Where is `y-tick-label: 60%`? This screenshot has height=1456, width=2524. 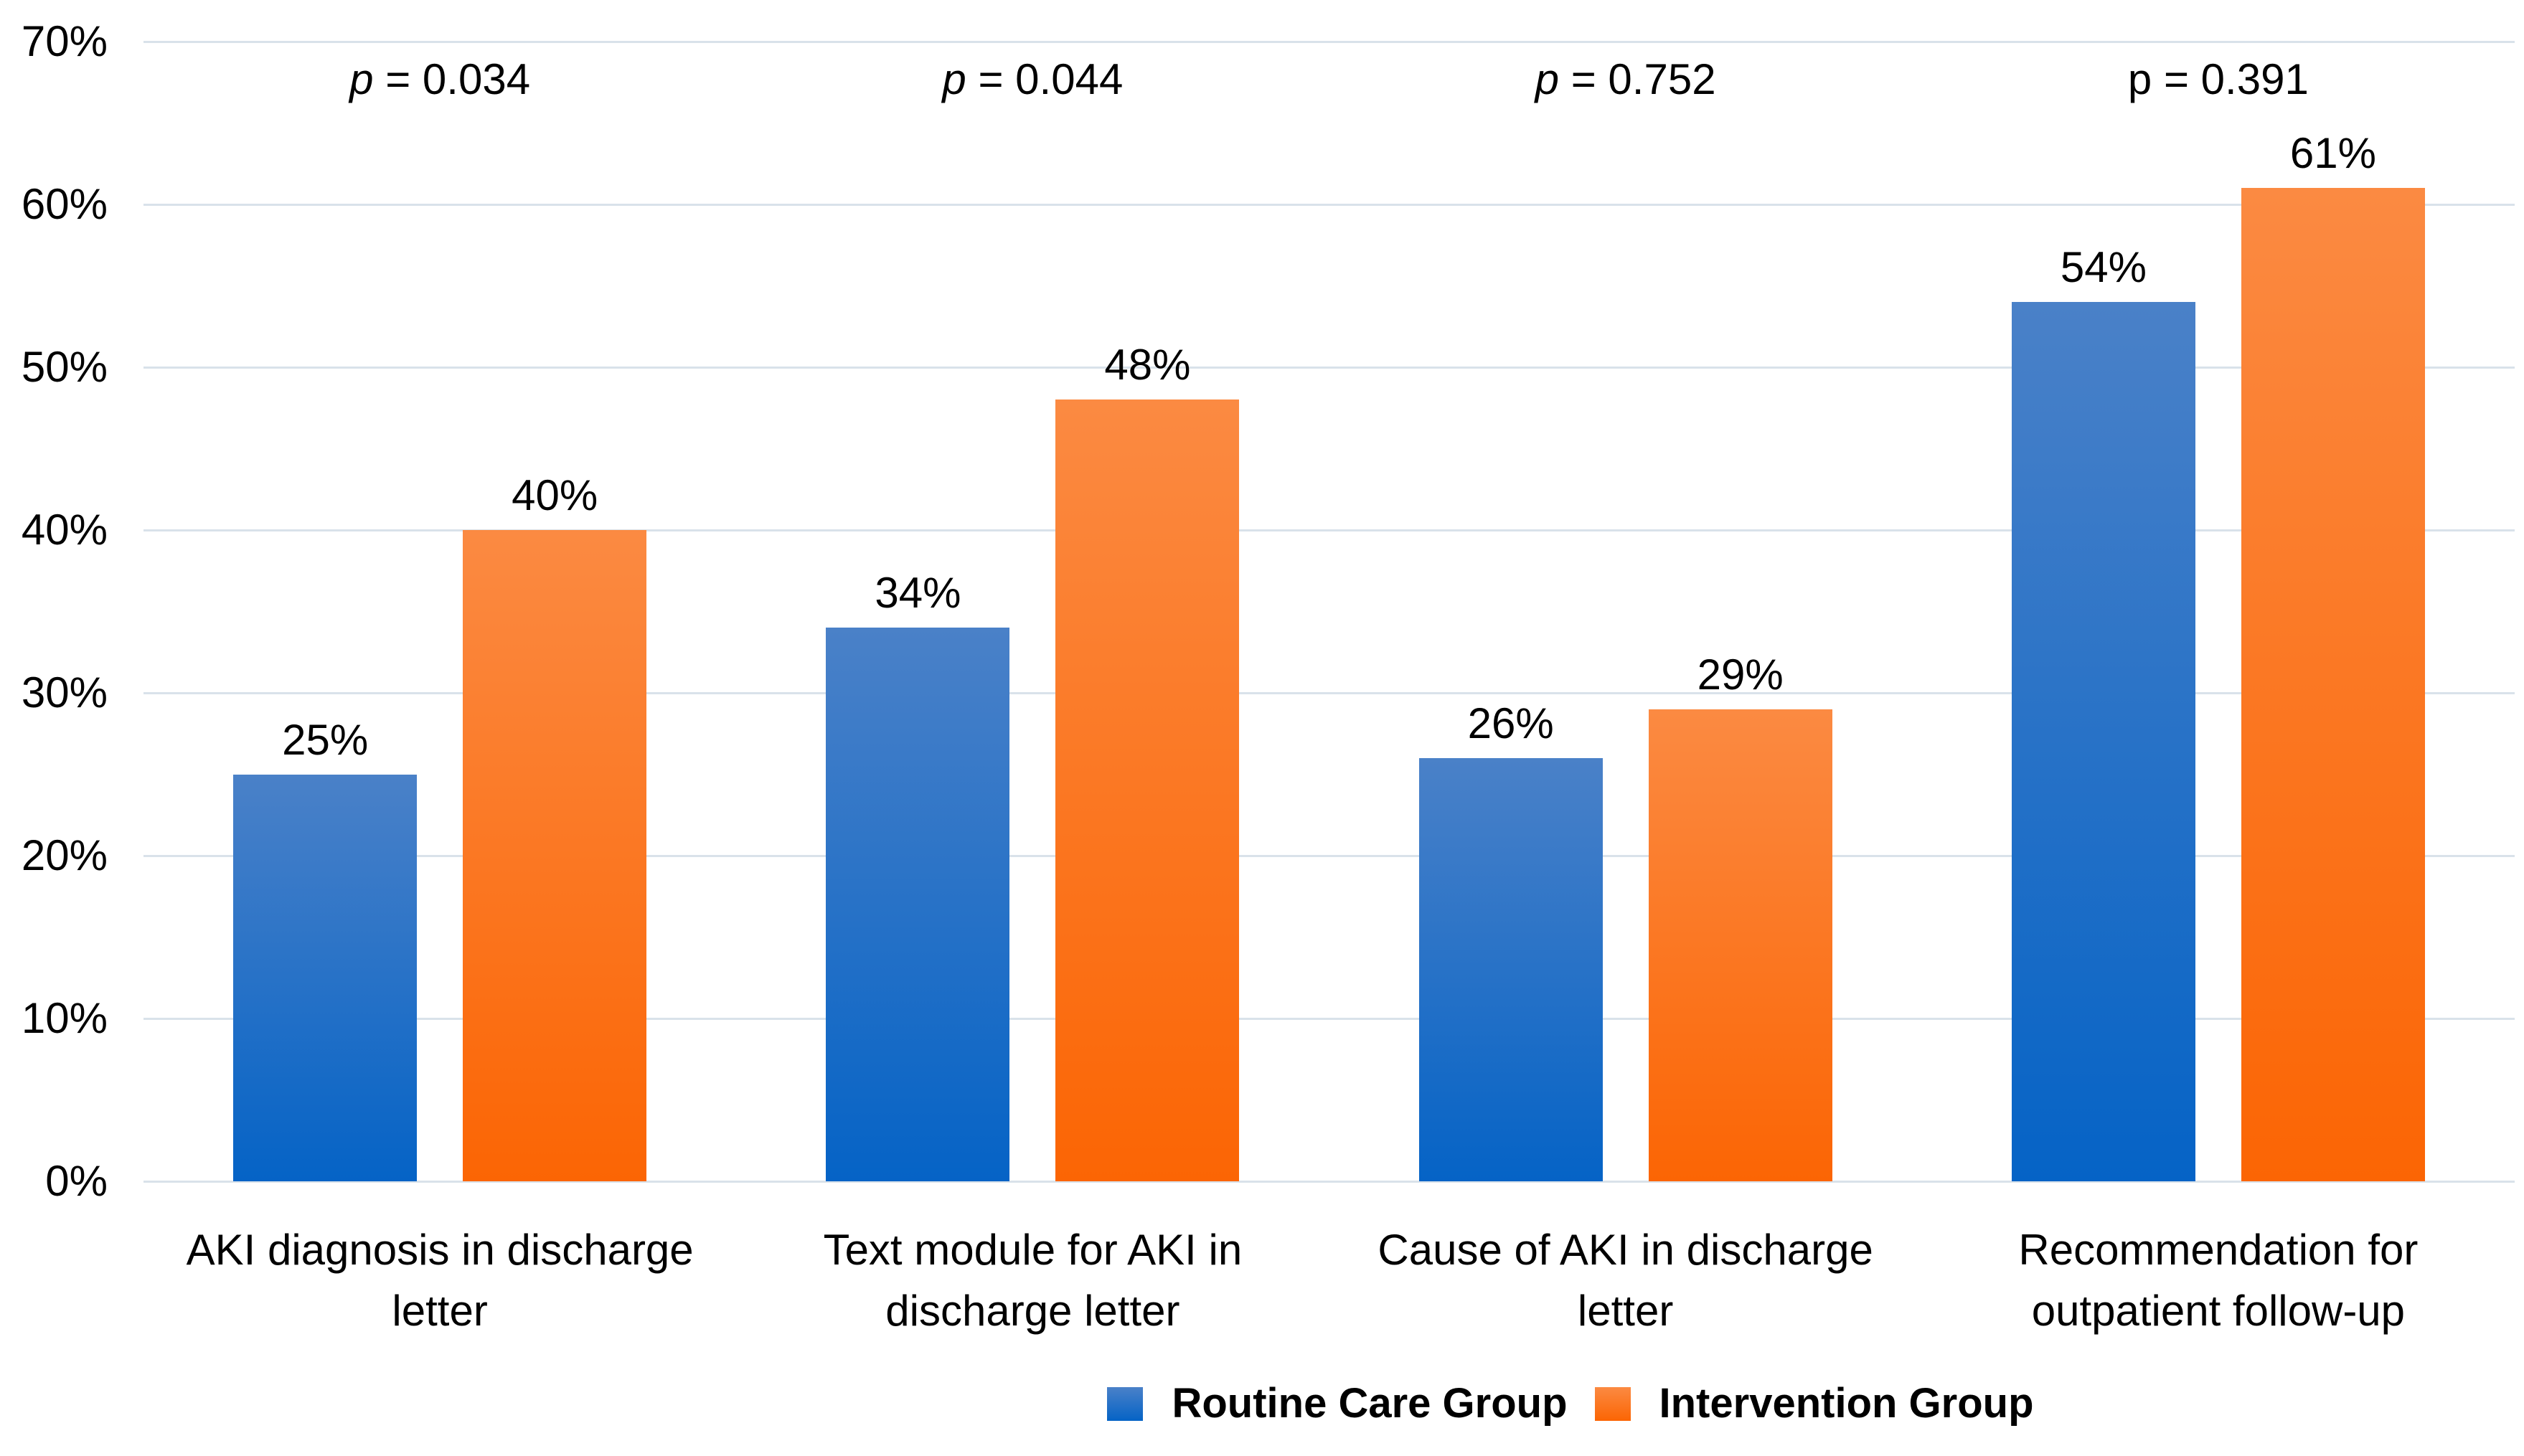
y-tick-label: 60% is located at coordinates (64, 204).